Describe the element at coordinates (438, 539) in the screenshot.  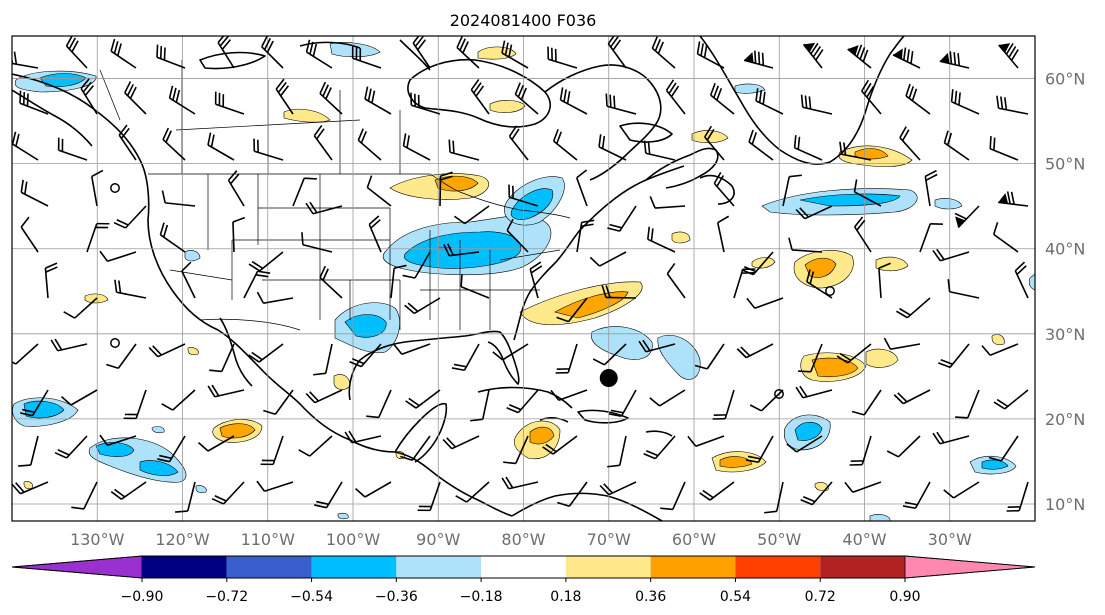
I see `lon-tick-label: 90°W` at that location.